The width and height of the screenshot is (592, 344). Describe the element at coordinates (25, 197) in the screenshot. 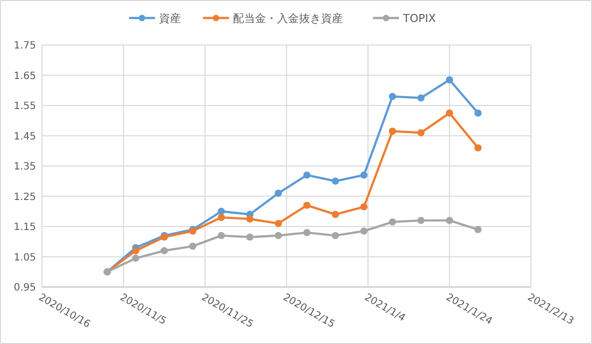

I see `y-tick-label: 1.25` at that location.